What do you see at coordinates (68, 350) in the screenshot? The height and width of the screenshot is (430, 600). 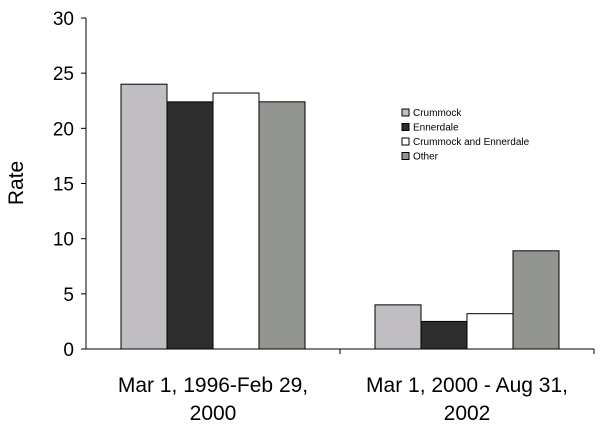 I see `y-tick-label: 0` at bounding box center [68, 350].